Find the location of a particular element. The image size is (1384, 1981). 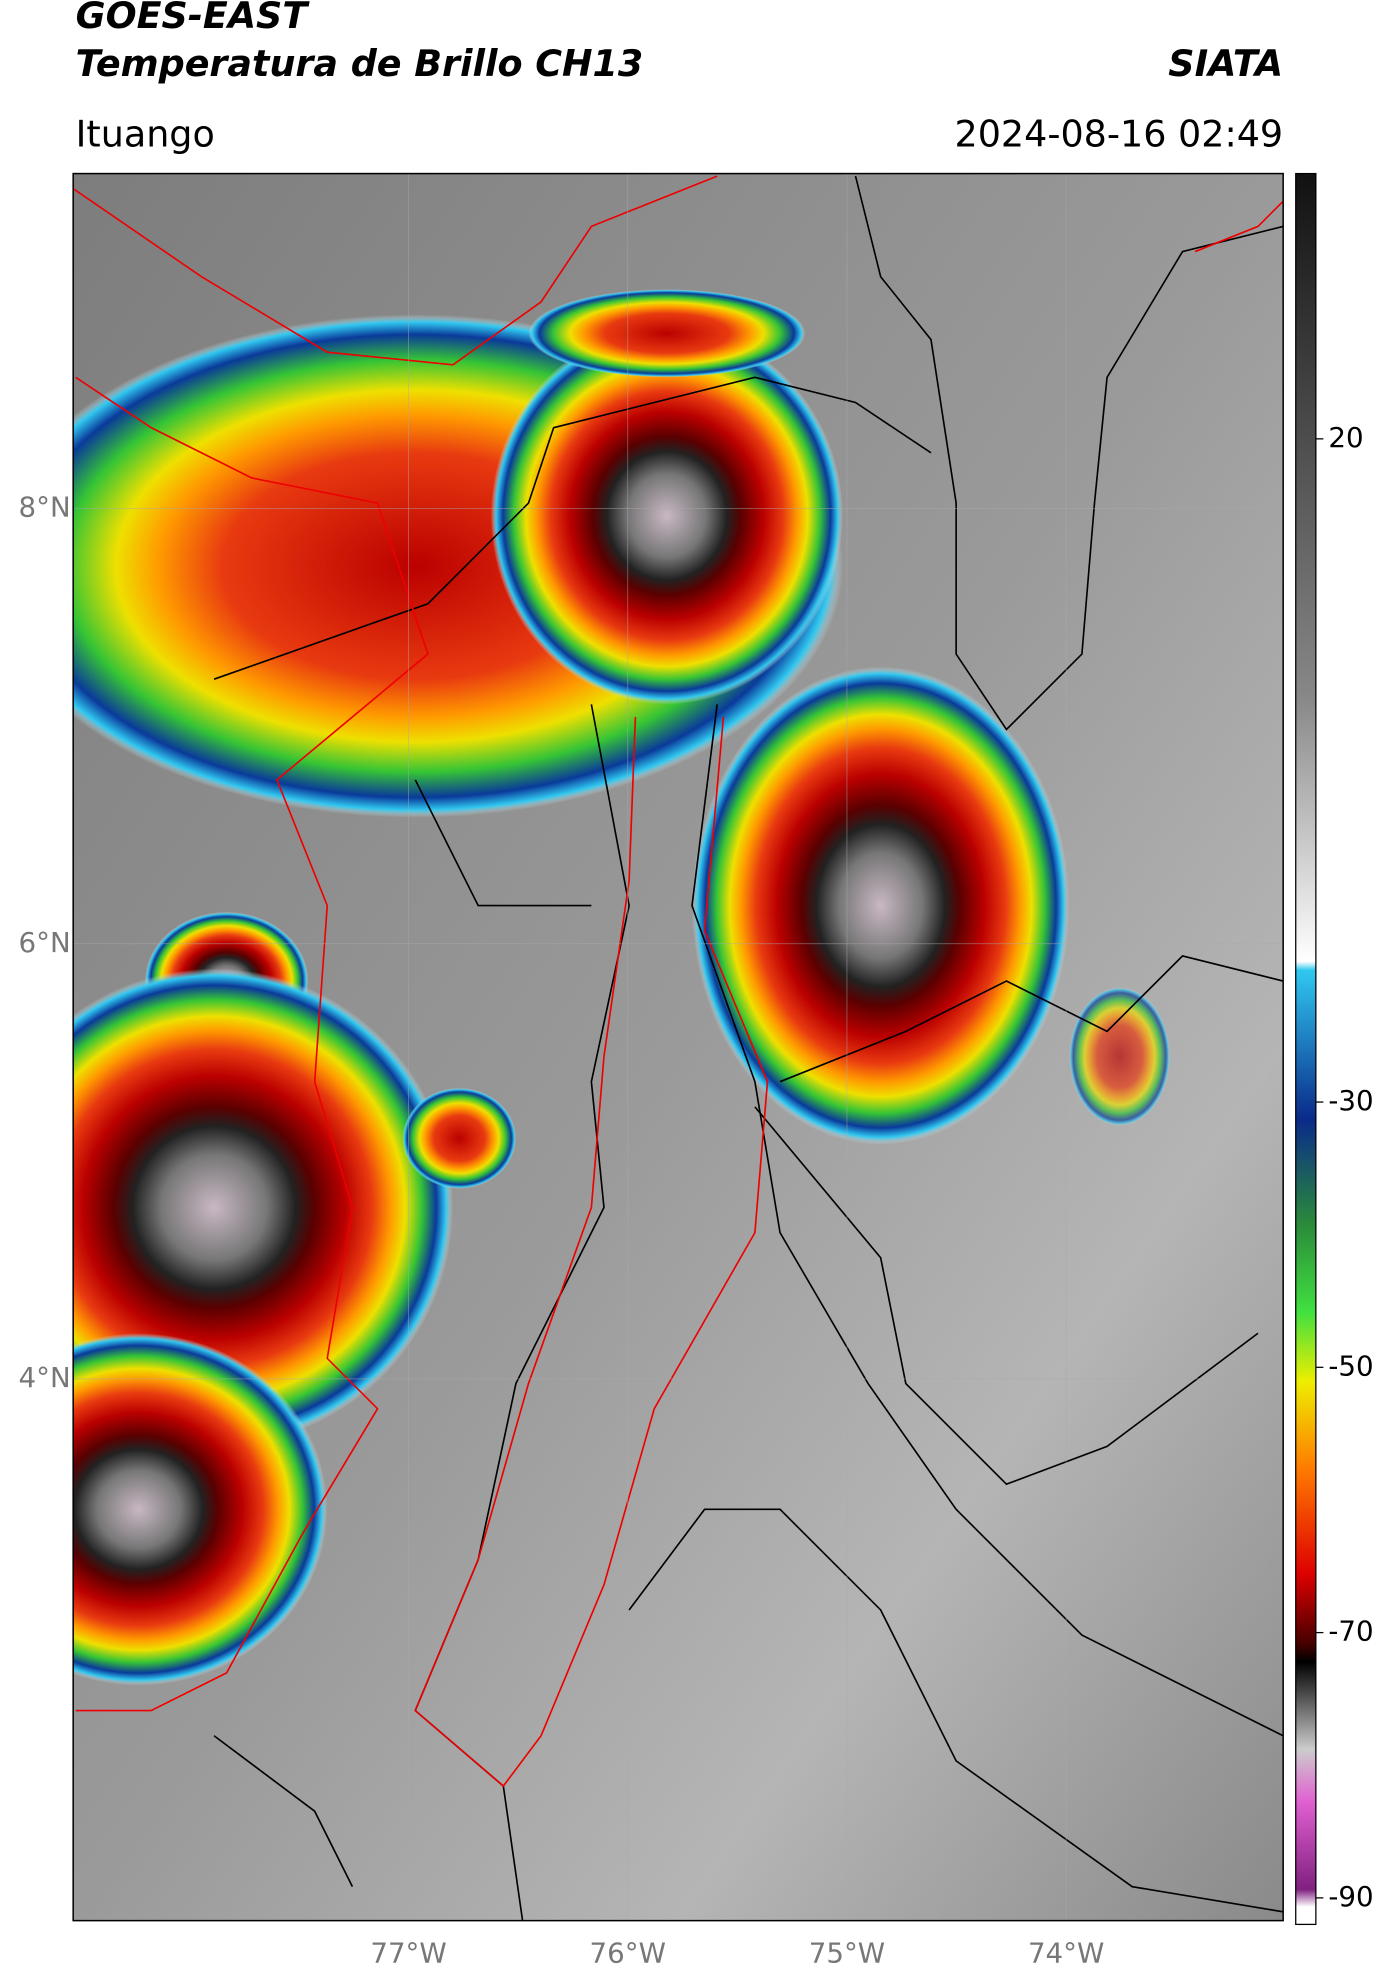

datetime: 2024-08-16 02:49 is located at coordinates (1119, 133).